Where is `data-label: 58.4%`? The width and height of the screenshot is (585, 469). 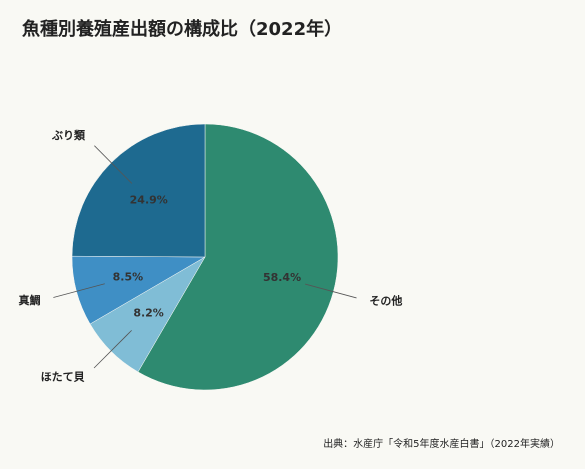 data-label: 58.4% is located at coordinates (282, 277).